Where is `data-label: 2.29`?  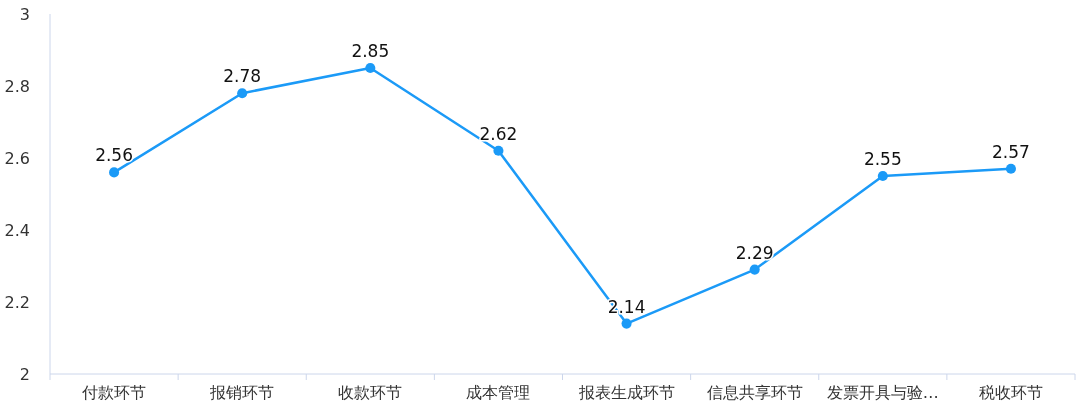
data-label: 2.29 is located at coordinates (754, 252).